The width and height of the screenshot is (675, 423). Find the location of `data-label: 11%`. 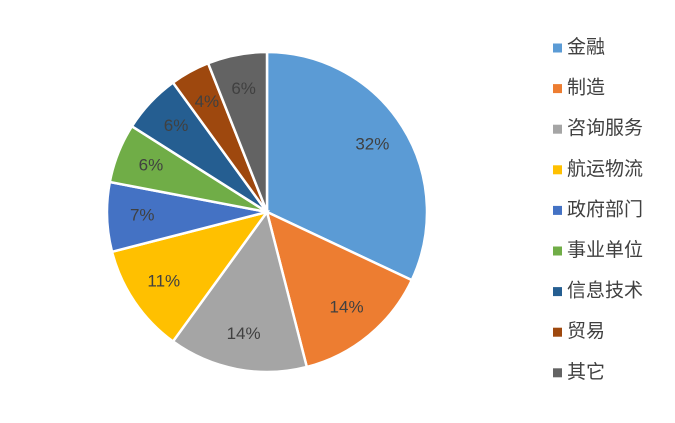

data-label: 11% is located at coordinates (163, 281).